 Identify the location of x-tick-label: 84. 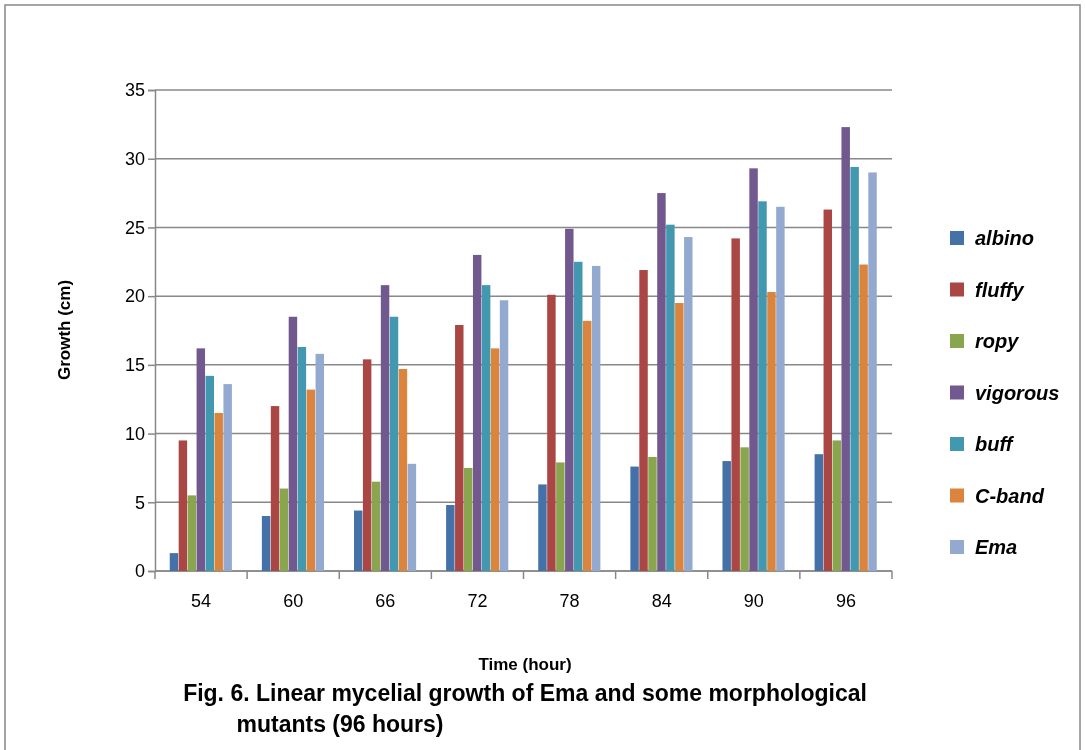
(661, 601).